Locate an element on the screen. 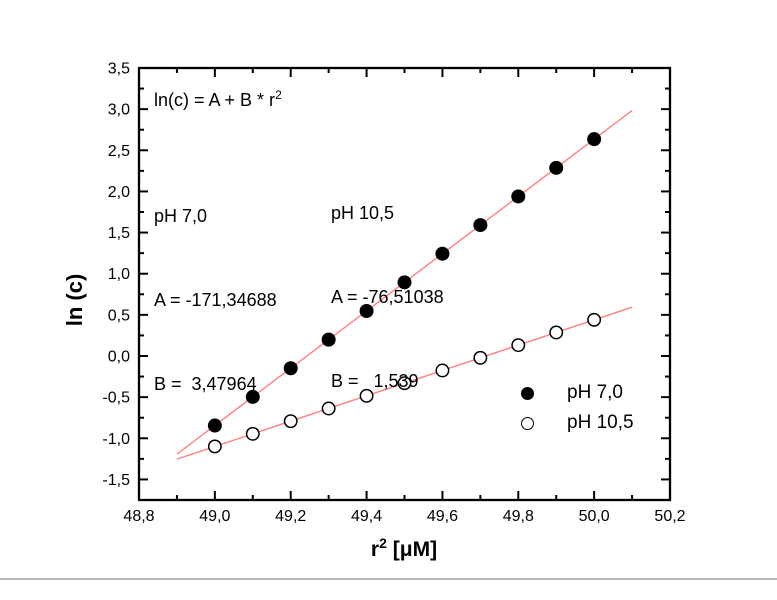 The image size is (777, 600). x-axis-title-exponent: 2 is located at coordinates (383, 543).